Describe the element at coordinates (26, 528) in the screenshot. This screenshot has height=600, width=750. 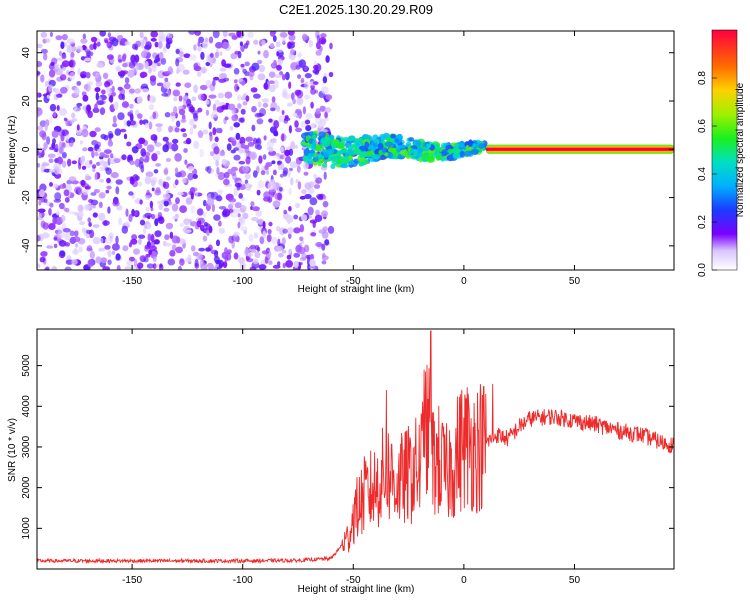
I see `snr-y-tick-label: 1000` at that location.